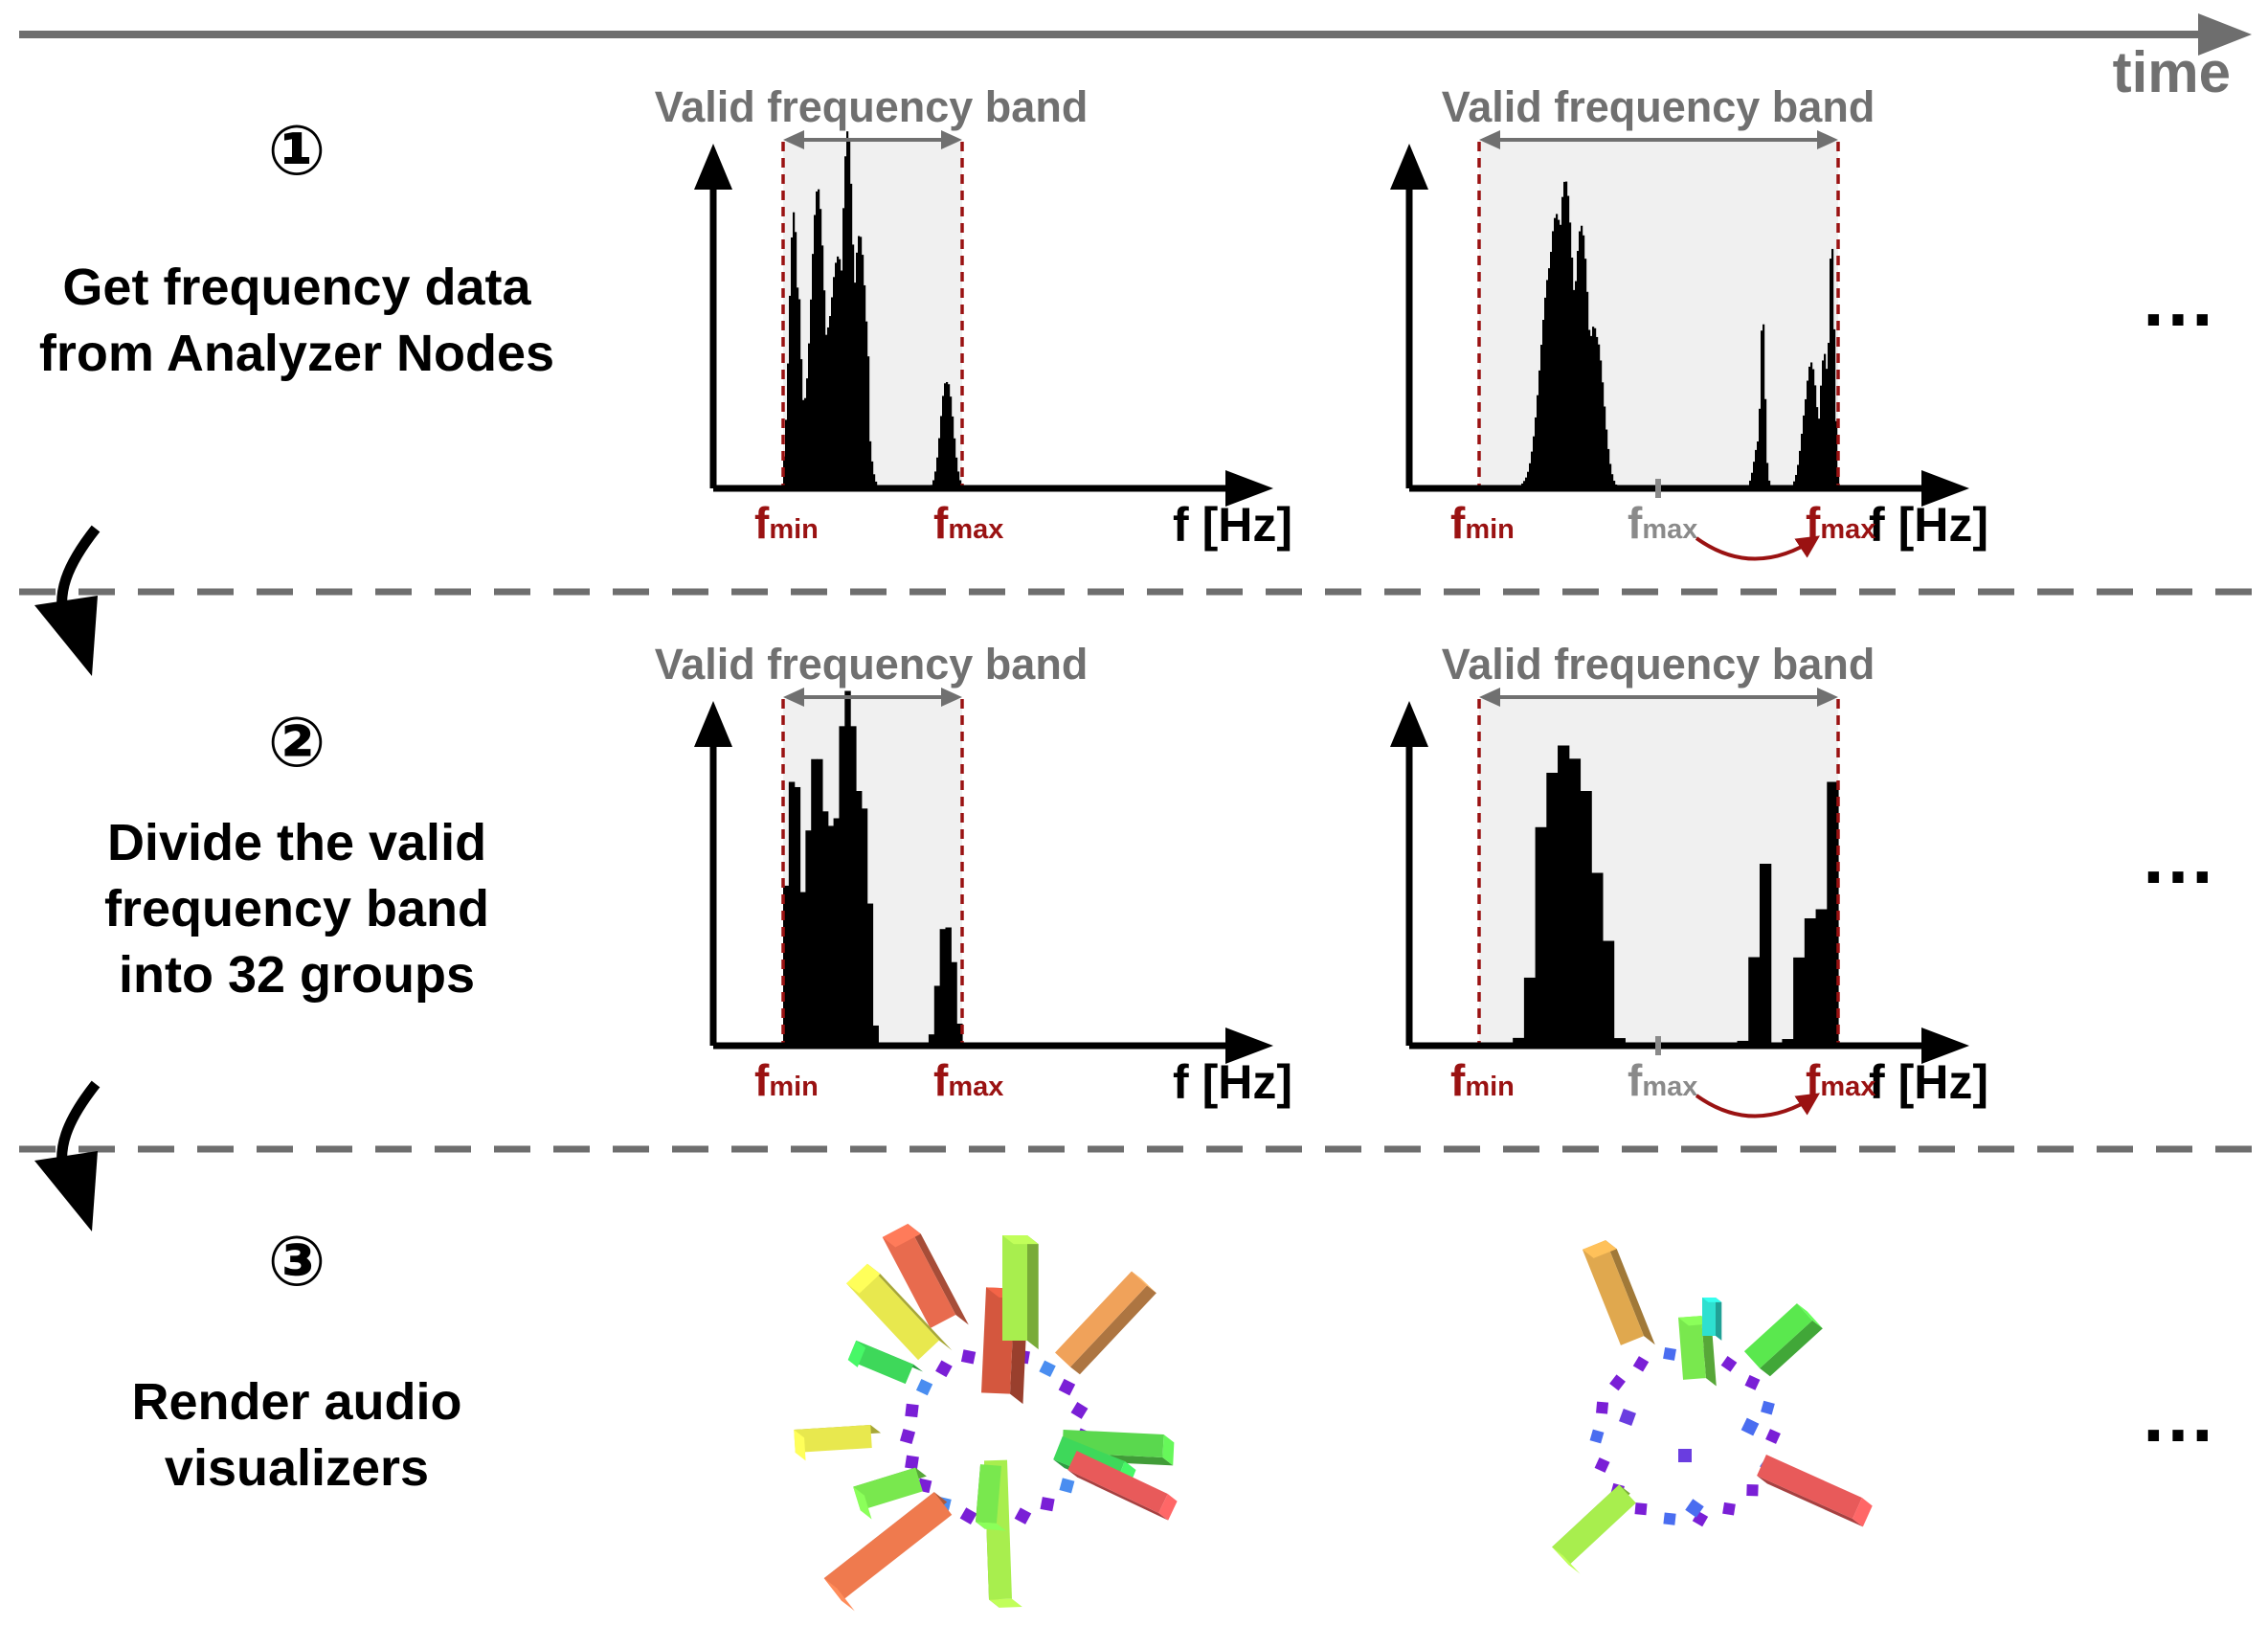 This screenshot has width=2268, height=1626. Describe the element at coordinates (1635, 1080) in the screenshot. I see `old-fmax-label-main: f` at that location.